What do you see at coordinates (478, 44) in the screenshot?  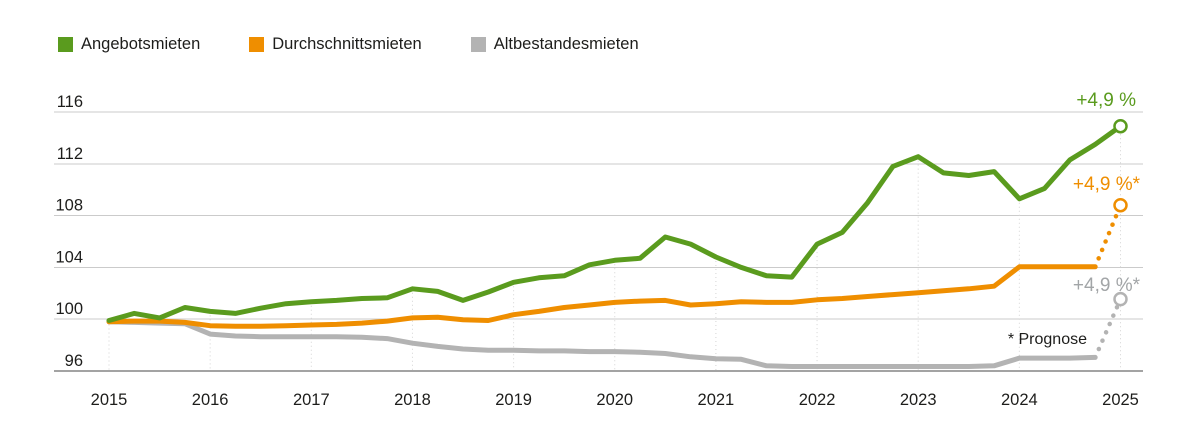 I see `legend-swatch-gray-icon` at bounding box center [478, 44].